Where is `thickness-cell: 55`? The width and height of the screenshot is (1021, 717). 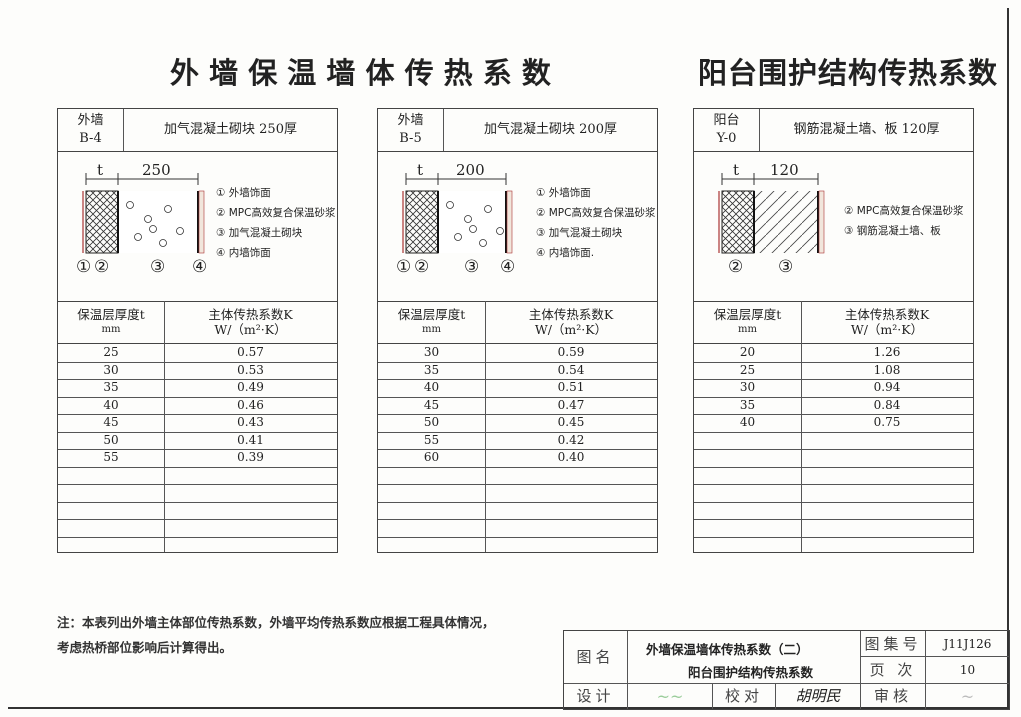 thickness-cell: 55 is located at coordinates (111, 457).